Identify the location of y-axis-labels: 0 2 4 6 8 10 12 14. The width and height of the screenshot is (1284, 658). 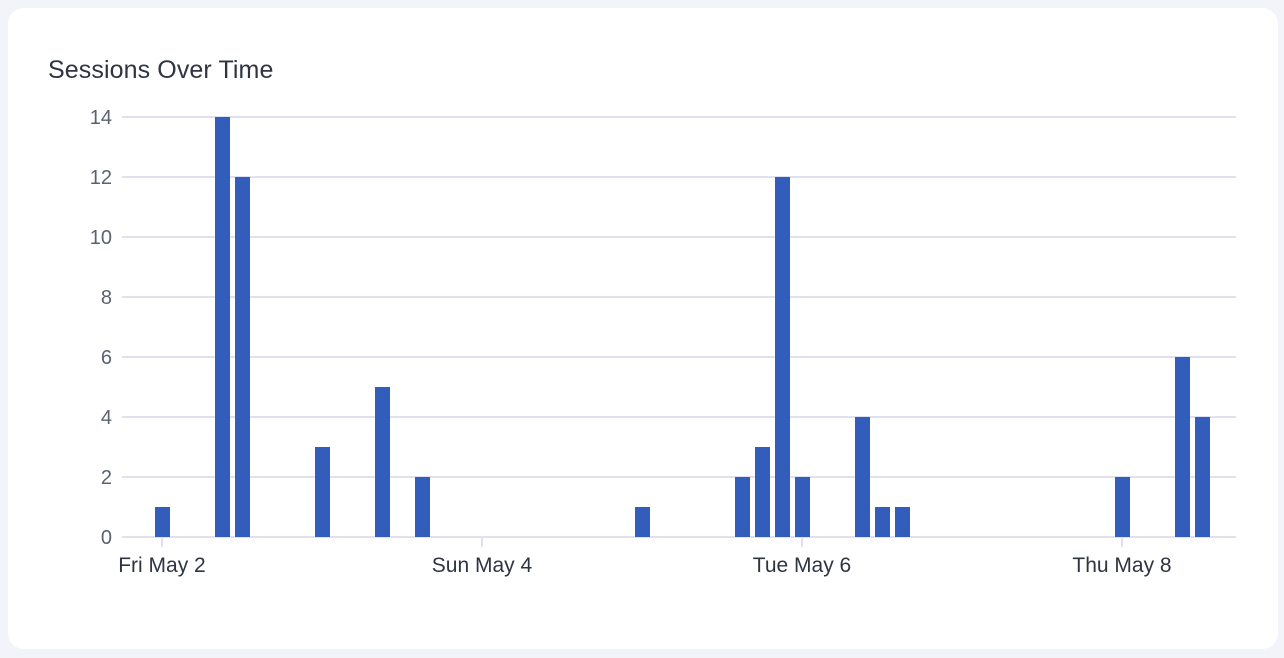
(101, 328).